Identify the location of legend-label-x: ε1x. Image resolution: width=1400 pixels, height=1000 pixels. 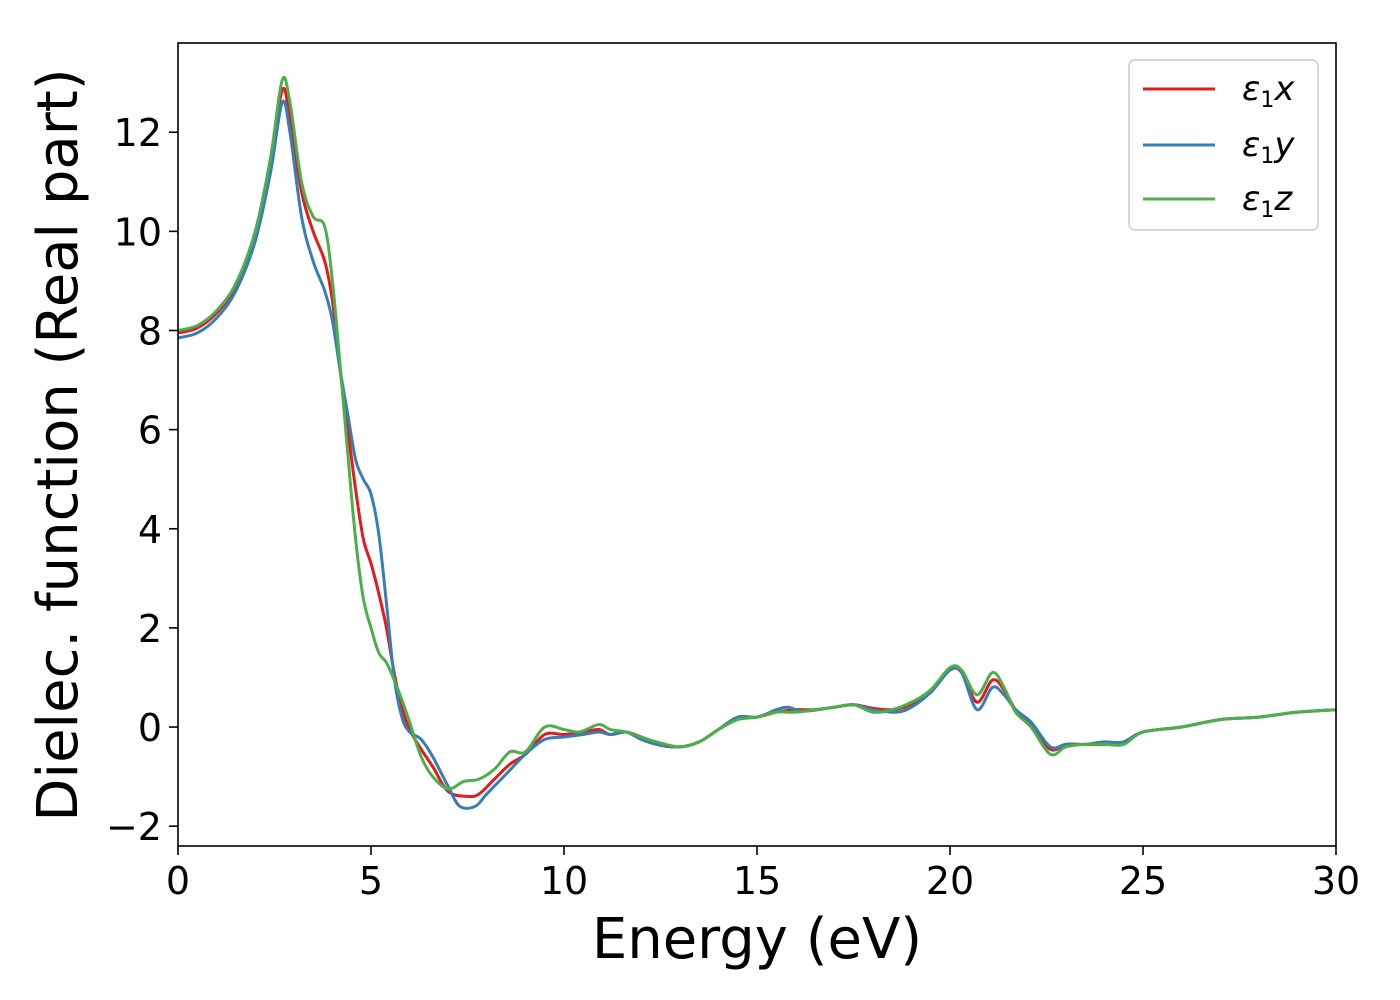
(1268, 91).